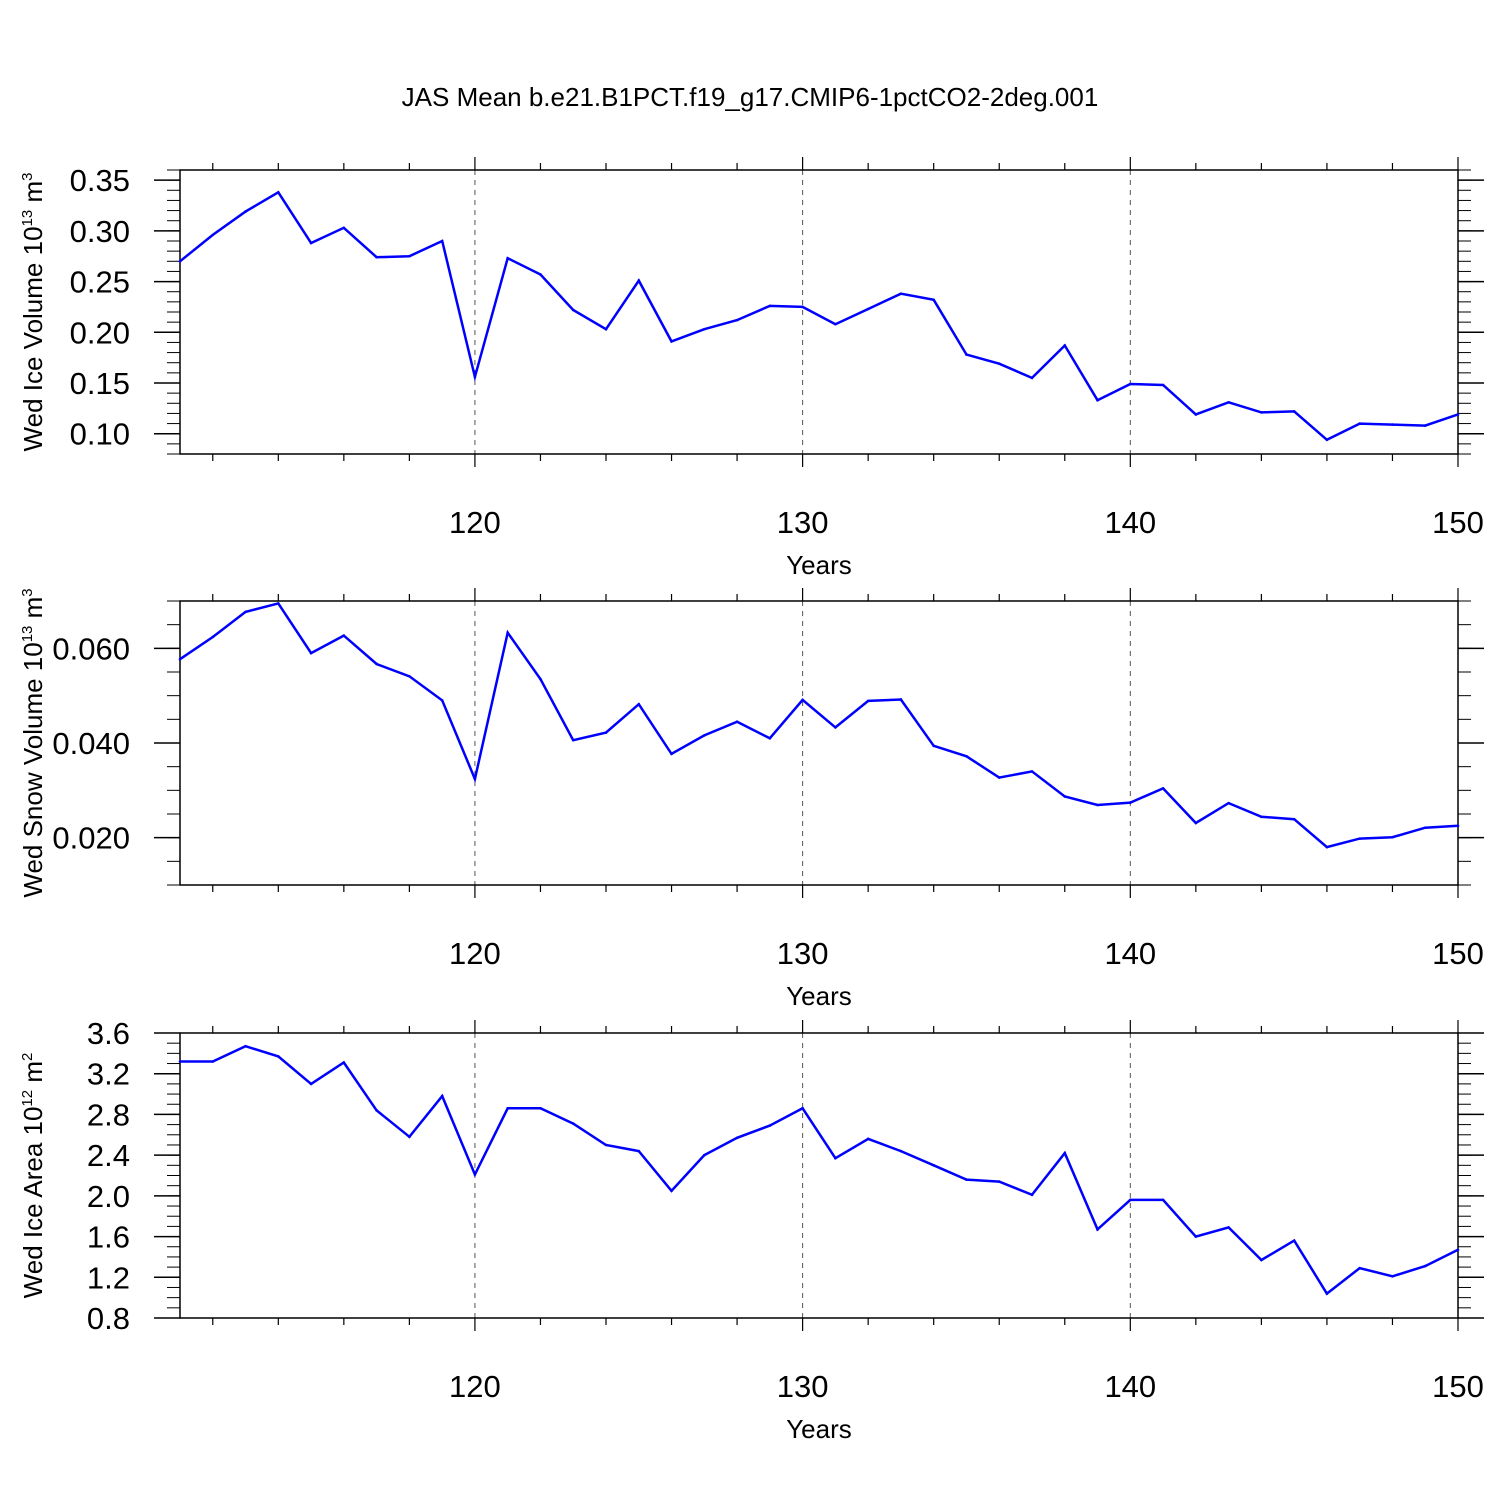 The image size is (1500, 1500). Describe the element at coordinates (33, 338) in the screenshot. I see `y-axis-title-main: Wed Ice Volume 10` at that location.